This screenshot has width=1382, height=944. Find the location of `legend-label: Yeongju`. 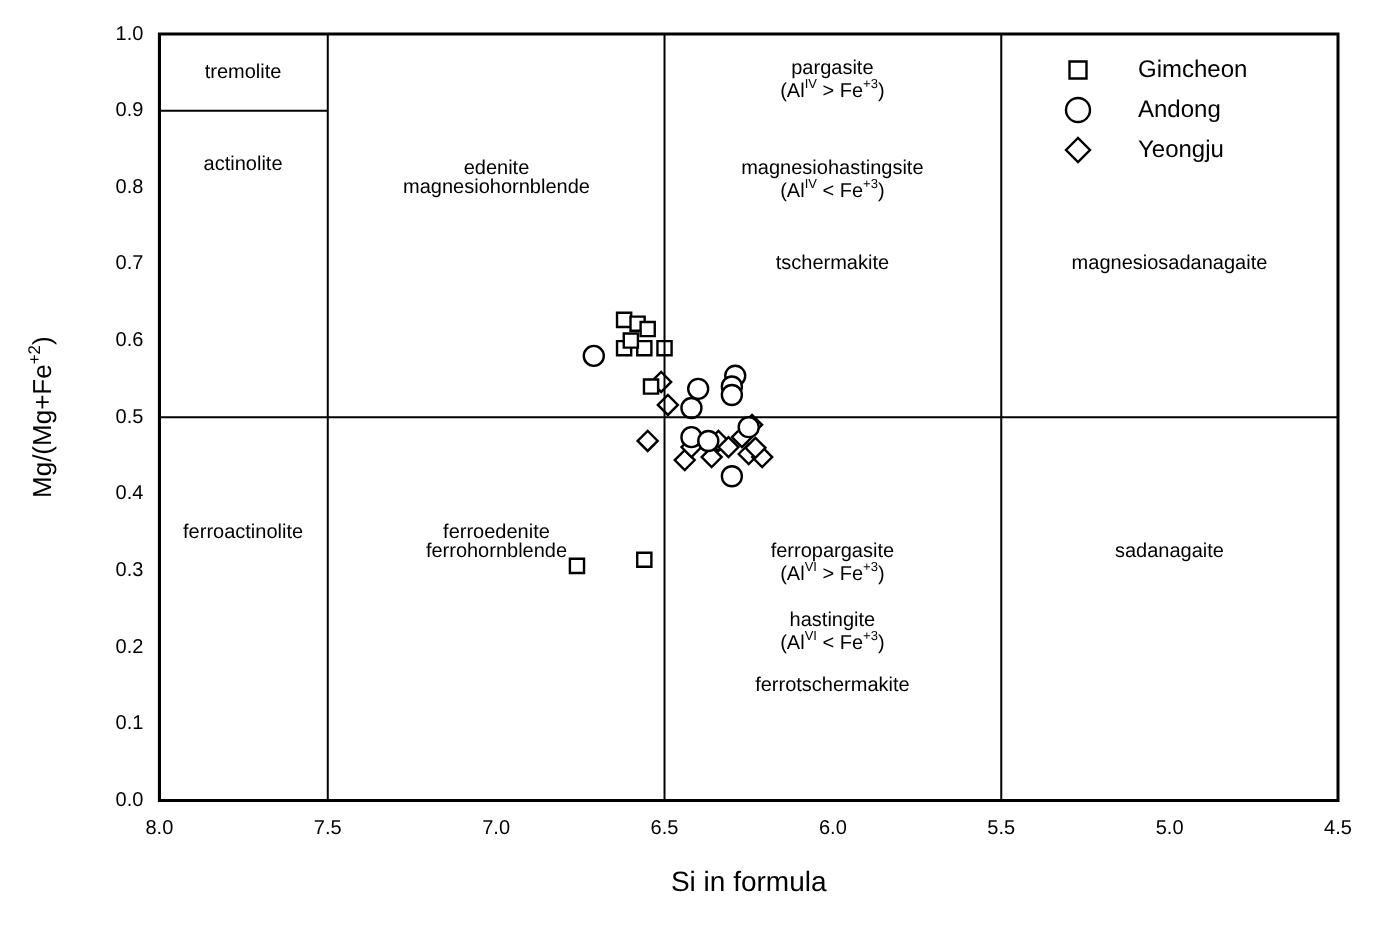

legend-label: Yeongju is located at coordinates (1181, 148).